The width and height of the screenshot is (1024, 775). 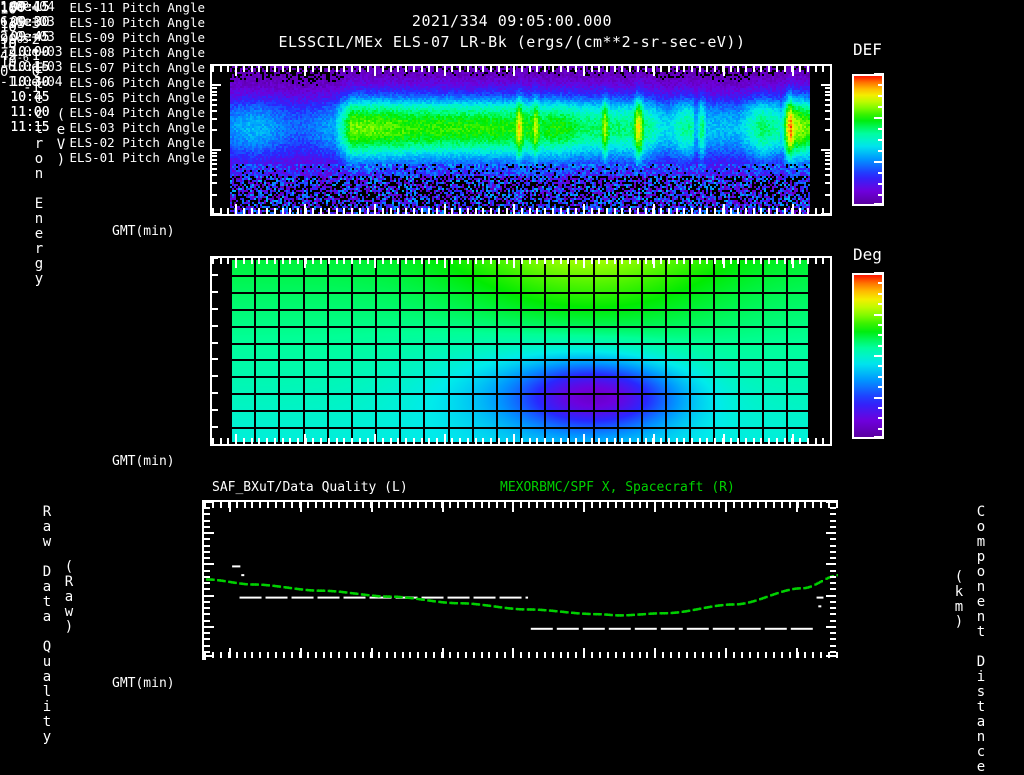 I want to click on pitch-angle-row-label: ELS-05 Pitch Angle, so click(x=137, y=97).